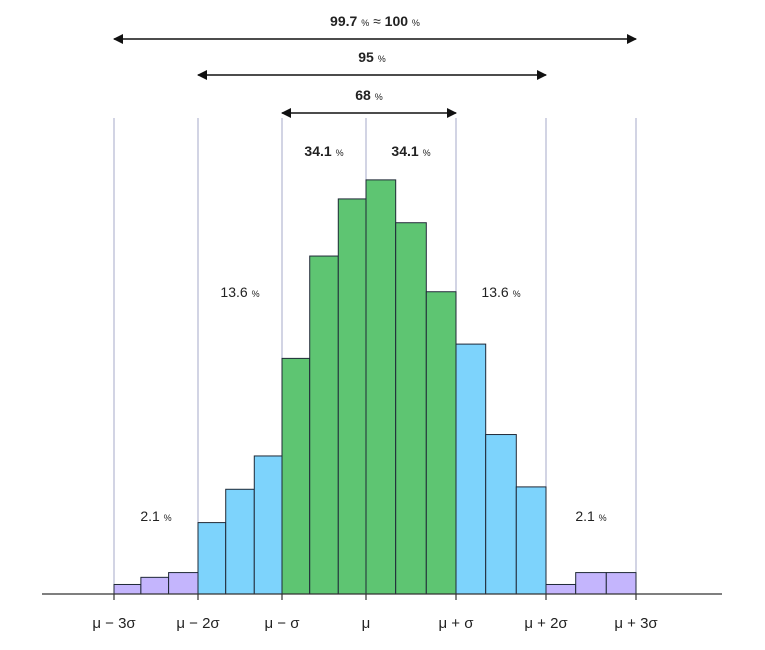  What do you see at coordinates (636, 623) in the screenshot?
I see `x-tick-label: μ + 3σ` at bounding box center [636, 623].